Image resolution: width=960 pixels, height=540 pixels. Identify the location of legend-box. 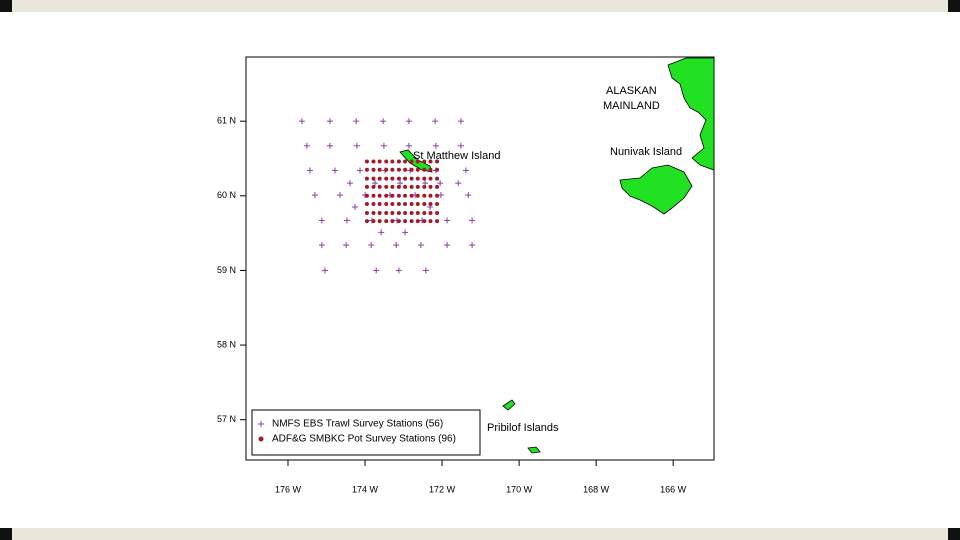
(366, 432).